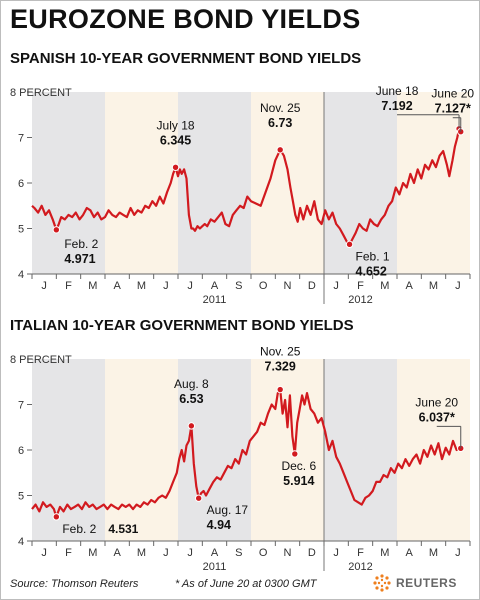  What do you see at coordinates (397, 91) in the screenshot?
I see `annotation-label: June 18` at bounding box center [397, 91].